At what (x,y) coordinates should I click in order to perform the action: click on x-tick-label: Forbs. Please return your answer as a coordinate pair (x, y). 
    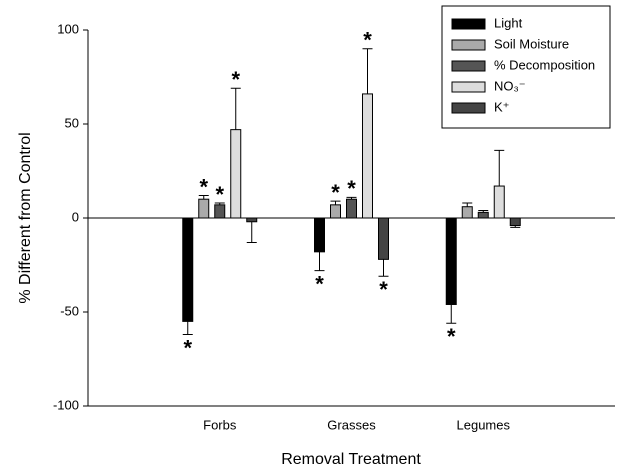
    Looking at the image, I should click on (220, 424).